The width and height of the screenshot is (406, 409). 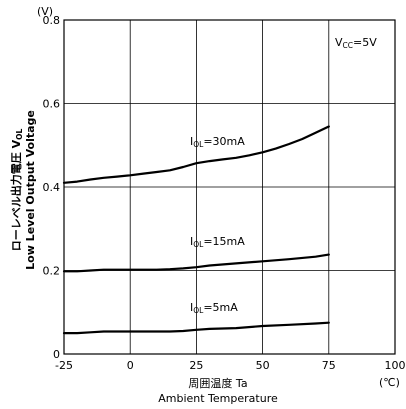 What do you see at coordinates (348, 45) in the screenshot?
I see `condition-sub: CC` at bounding box center [348, 45].